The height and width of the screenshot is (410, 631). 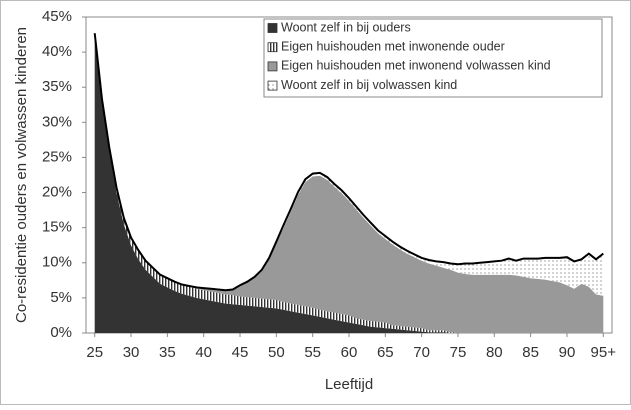 I want to click on x-tick-label: 45, so click(x=240, y=352).